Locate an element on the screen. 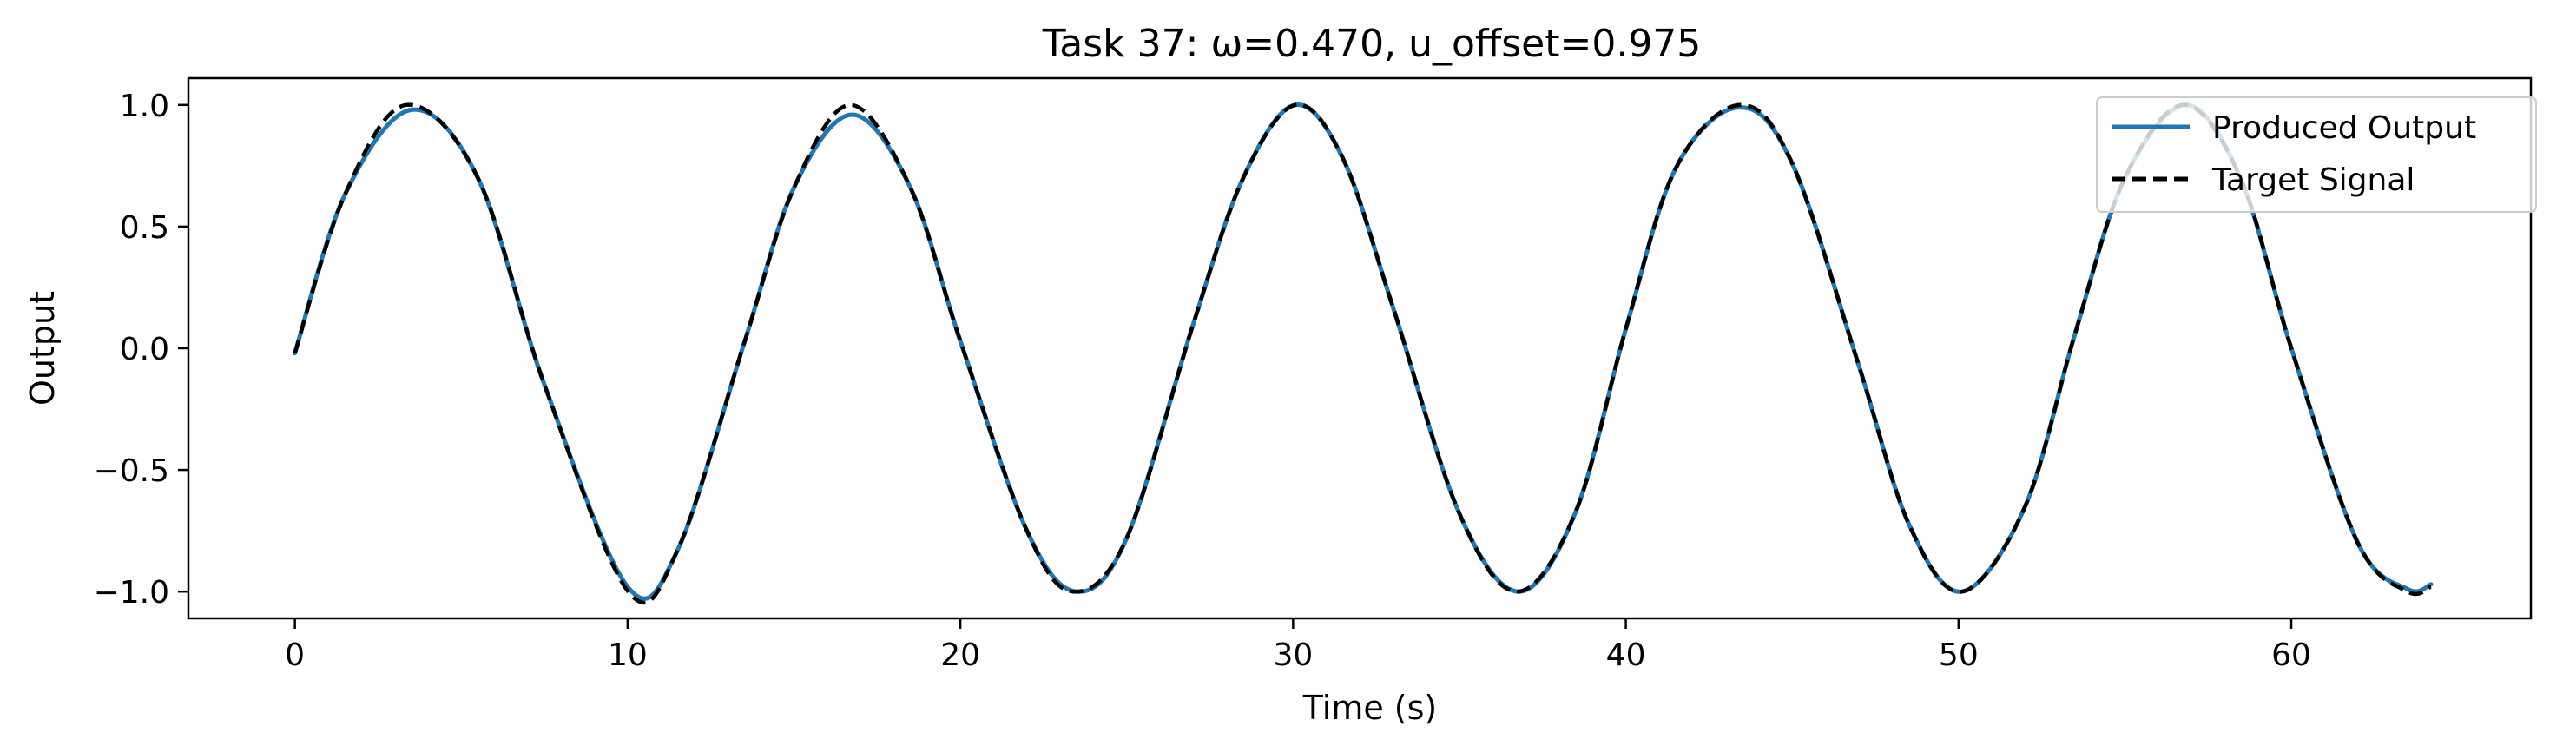  legend: Produced Output Target Signal is located at coordinates (2316, 154).